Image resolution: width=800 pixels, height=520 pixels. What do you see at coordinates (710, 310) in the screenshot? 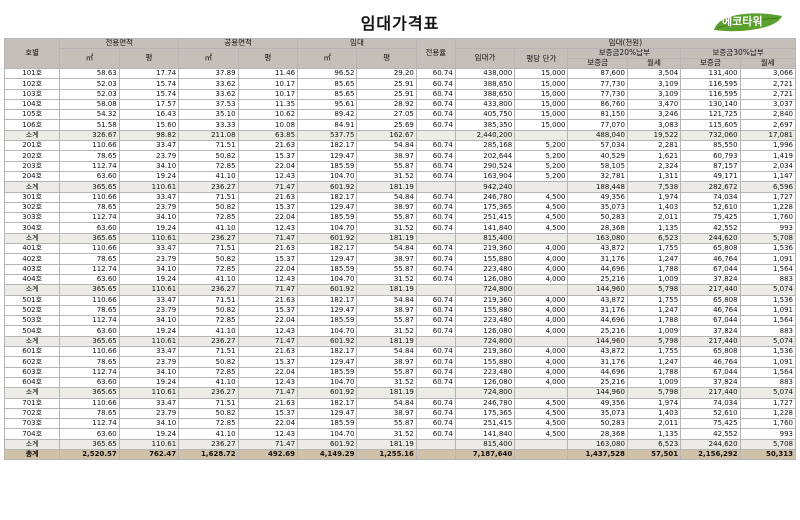
I see `table-cell: 46,764` at bounding box center [710, 310].